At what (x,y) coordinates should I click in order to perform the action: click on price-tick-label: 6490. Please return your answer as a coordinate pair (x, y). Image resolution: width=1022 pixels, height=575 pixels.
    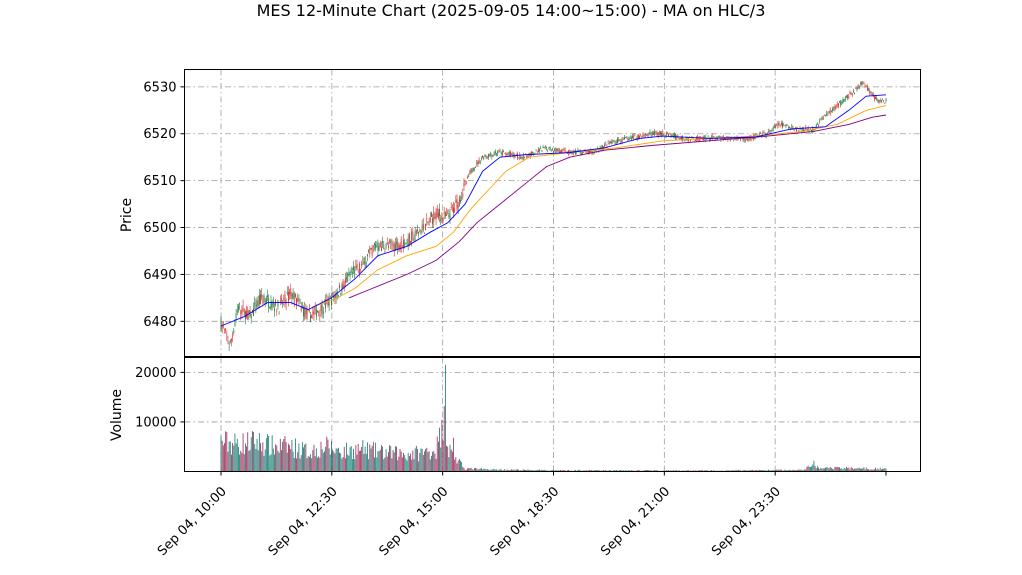
    Looking at the image, I should click on (159, 275).